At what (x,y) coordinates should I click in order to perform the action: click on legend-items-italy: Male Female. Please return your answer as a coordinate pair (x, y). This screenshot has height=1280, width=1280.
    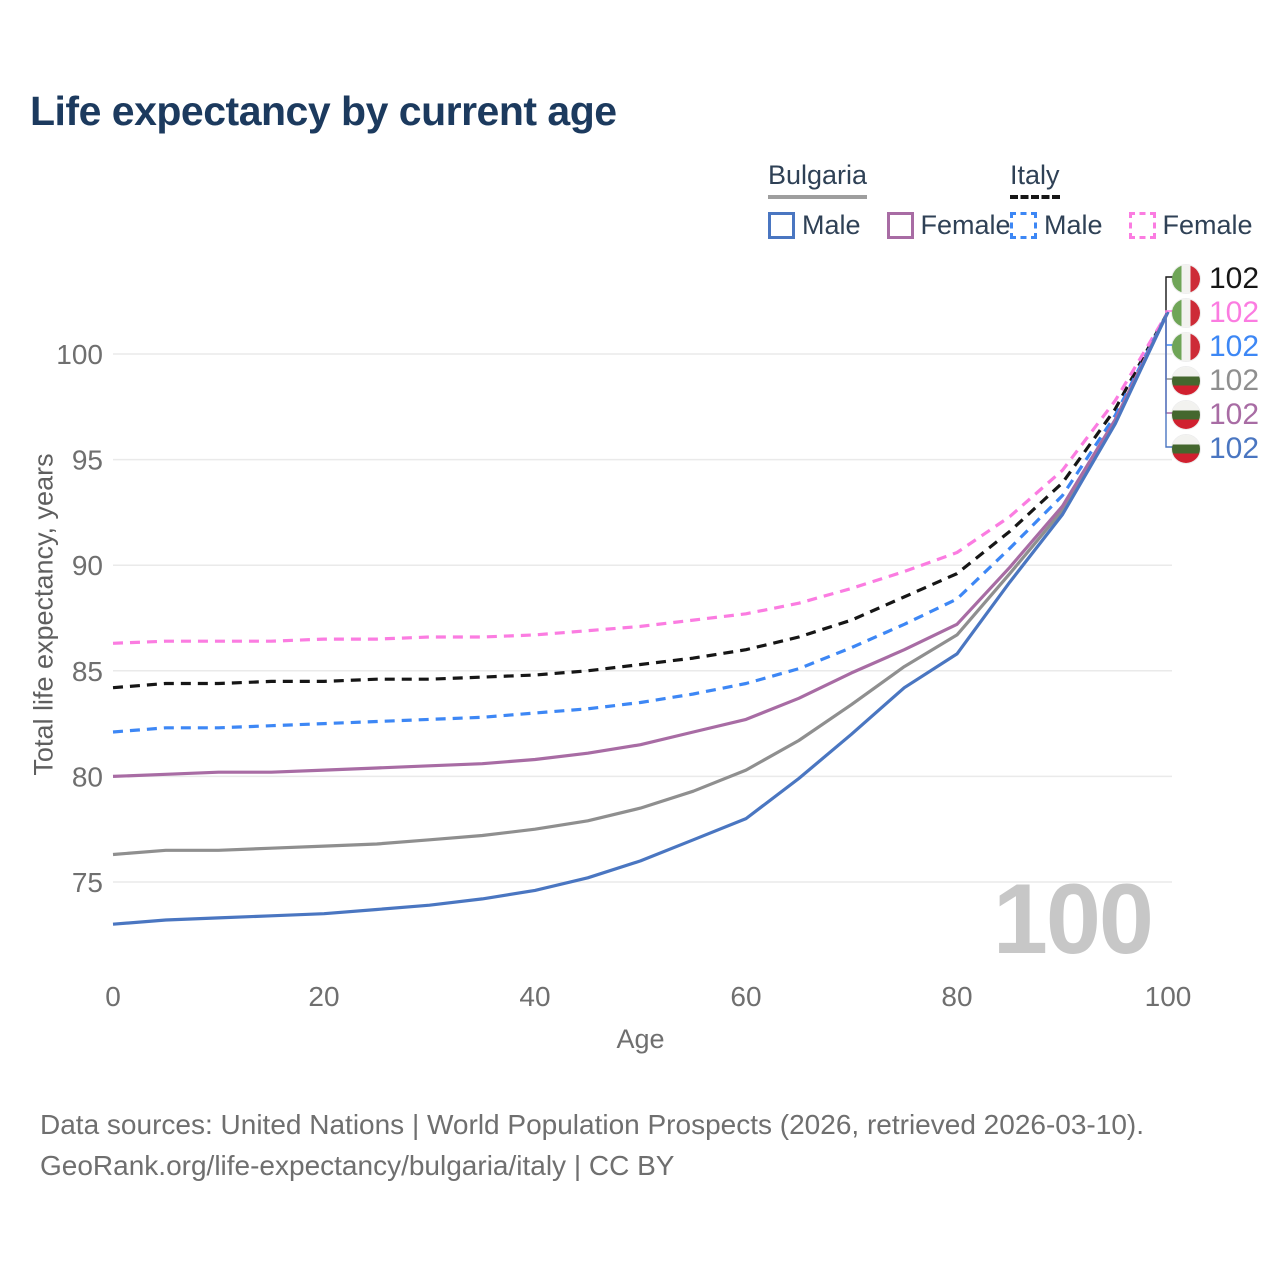
    Looking at the image, I should click on (1131, 225).